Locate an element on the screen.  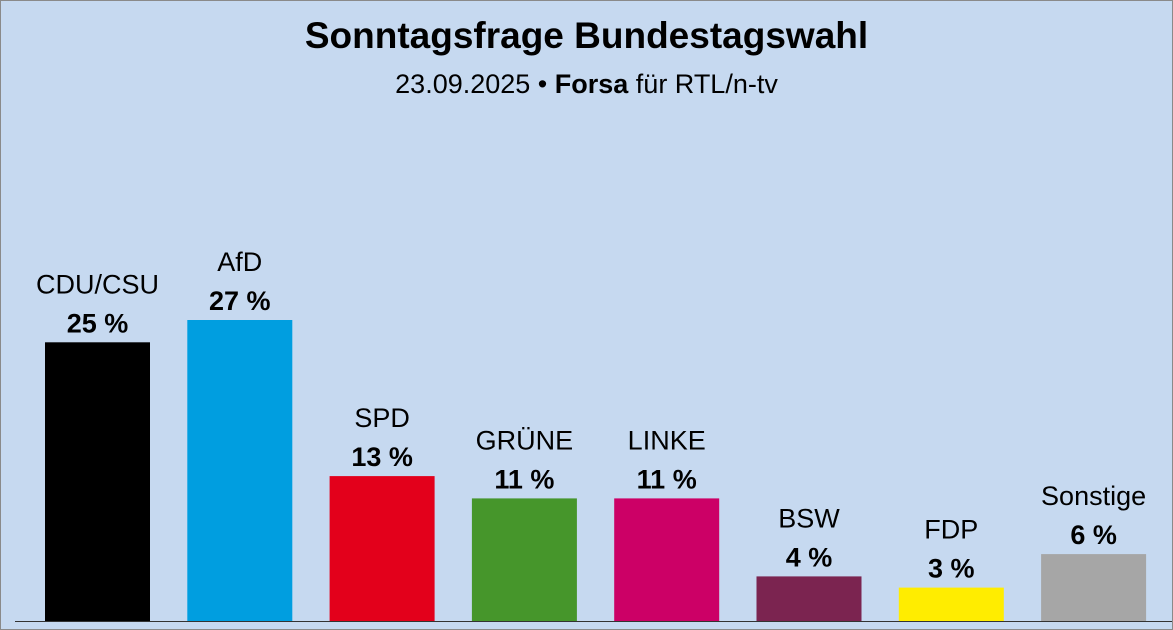
pollster-name: Forsa is located at coordinates (591, 84).